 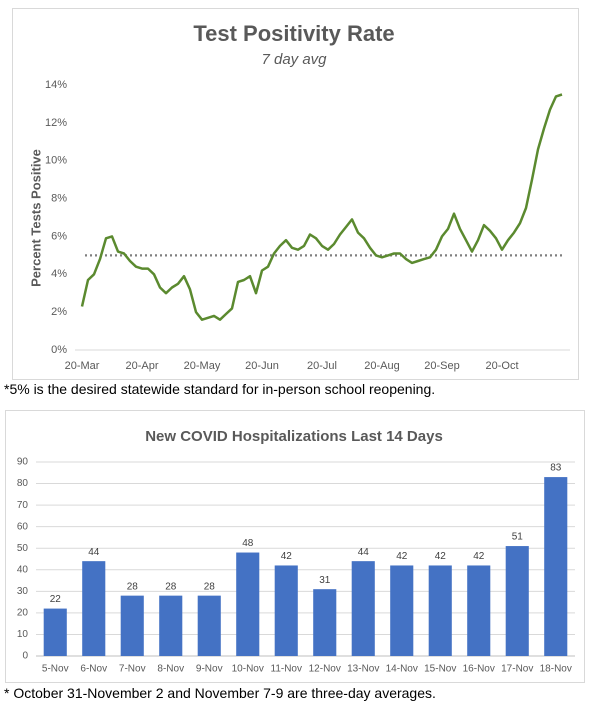 I want to click on x-tick-label: 20-Apr, so click(x=141, y=366).